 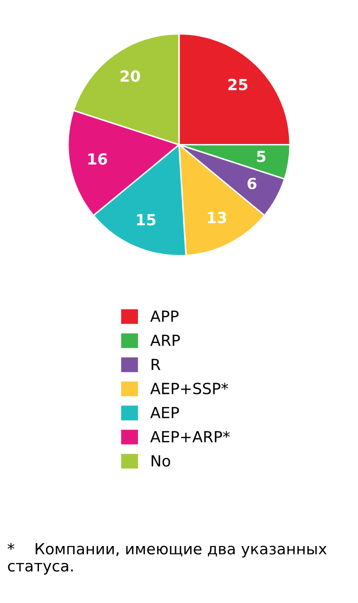 What do you see at coordinates (164, 412) in the screenshot?
I see `legend-label: AEP` at bounding box center [164, 412].